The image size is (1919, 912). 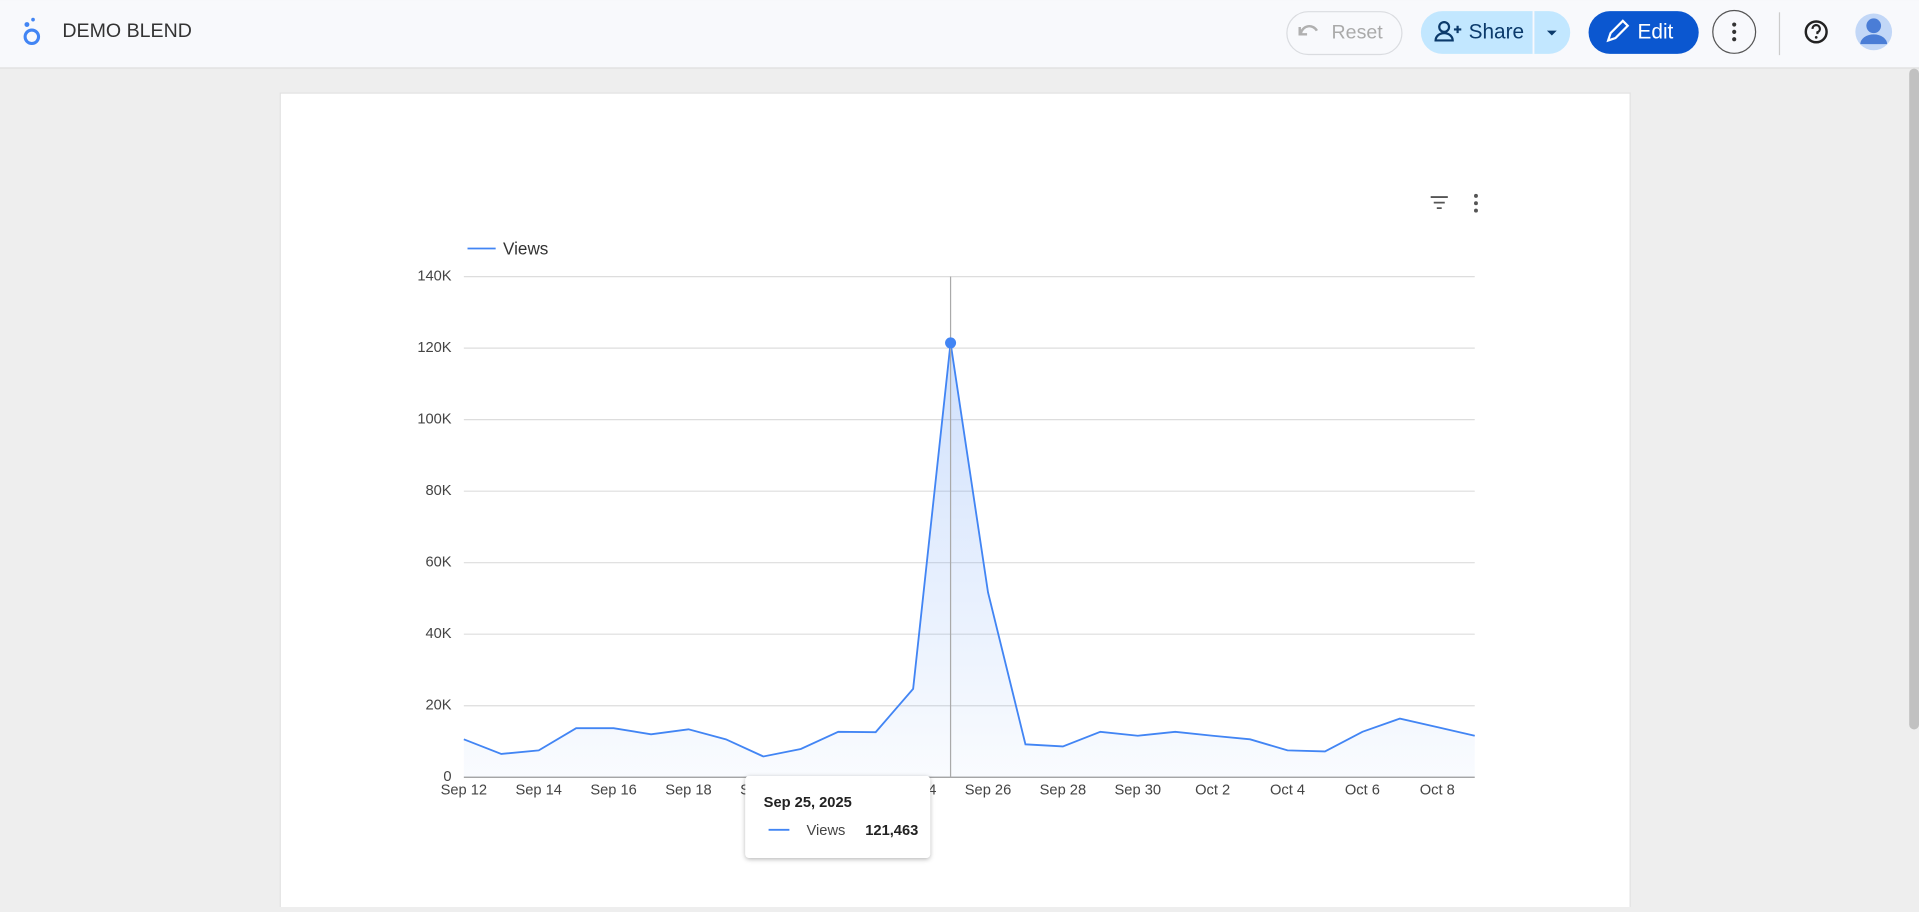 I want to click on y-tick-label: 60K, so click(x=438, y=563).